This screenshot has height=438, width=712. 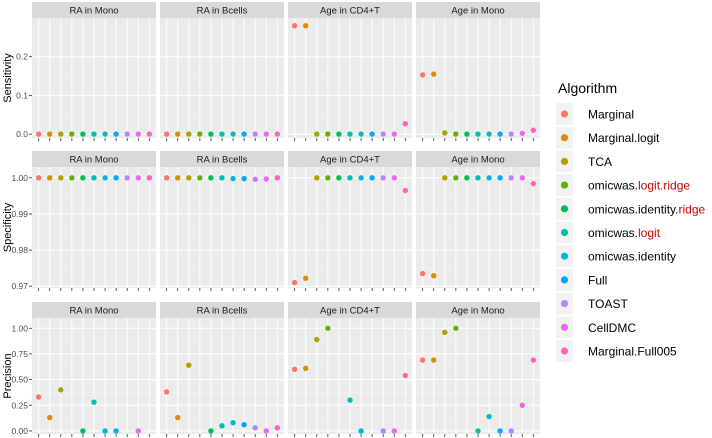 I want to click on y-tick-label: 0.2, so click(x=22, y=57).